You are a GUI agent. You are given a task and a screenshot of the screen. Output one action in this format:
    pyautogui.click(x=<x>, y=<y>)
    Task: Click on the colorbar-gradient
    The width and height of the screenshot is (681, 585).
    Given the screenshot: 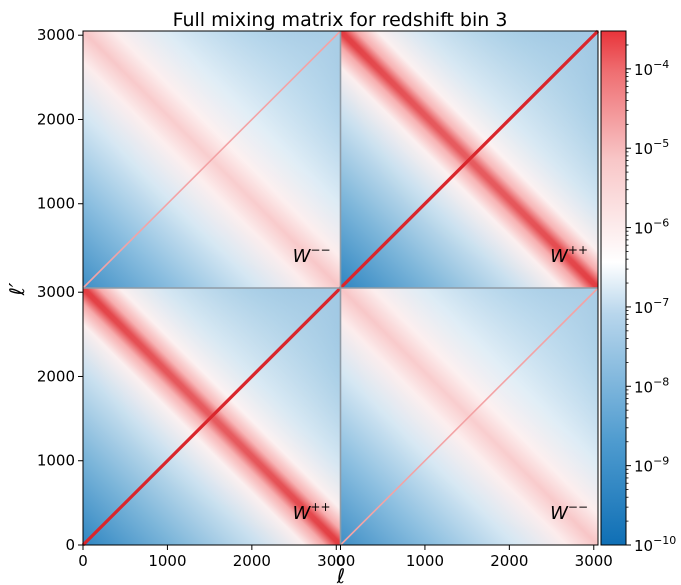 What is the action you would take?
    pyautogui.click(x=613, y=288)
    